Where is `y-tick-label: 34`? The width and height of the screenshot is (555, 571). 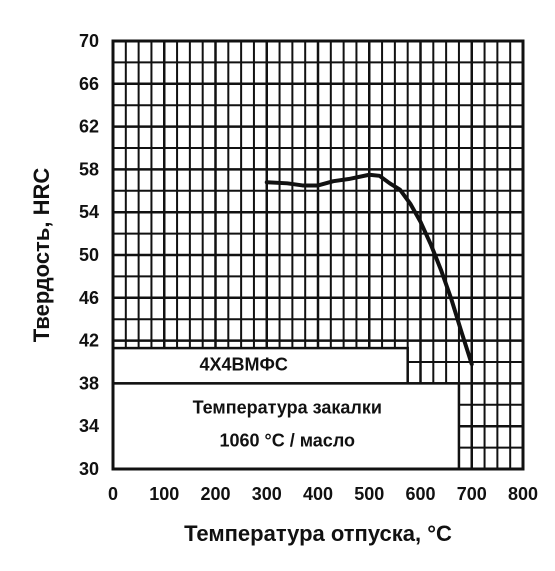 y-tick-label: 34 is located at coordinates (89, 426).